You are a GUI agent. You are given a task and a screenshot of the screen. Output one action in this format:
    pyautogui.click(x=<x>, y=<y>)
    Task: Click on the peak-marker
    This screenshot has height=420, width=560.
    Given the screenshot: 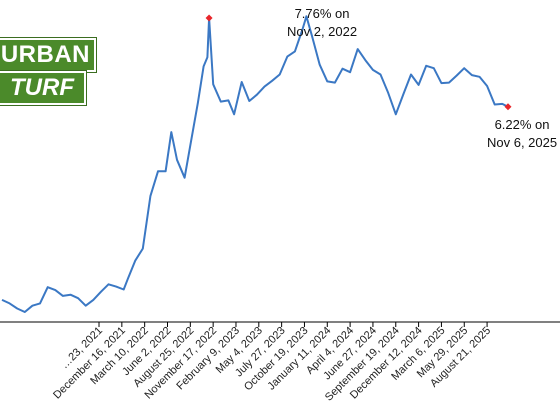 What is the action you would take?
    pyautogui.click(x=209, y=18)
    